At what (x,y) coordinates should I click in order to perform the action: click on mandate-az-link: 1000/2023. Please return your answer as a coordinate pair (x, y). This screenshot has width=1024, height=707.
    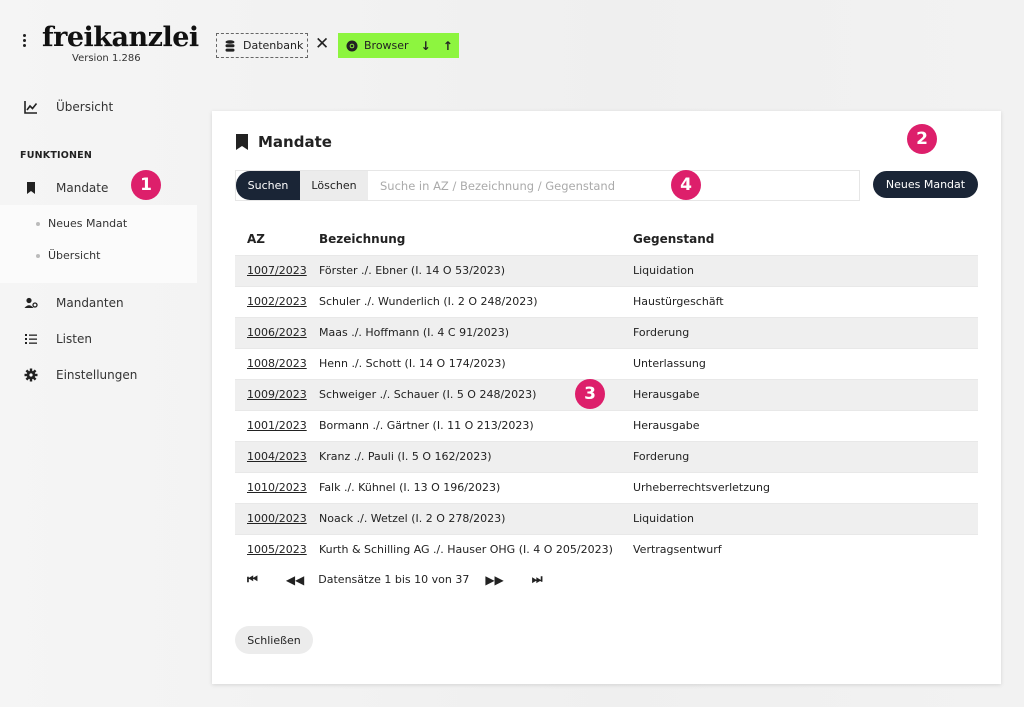
    Looking at the image, I should click on (277, 518).